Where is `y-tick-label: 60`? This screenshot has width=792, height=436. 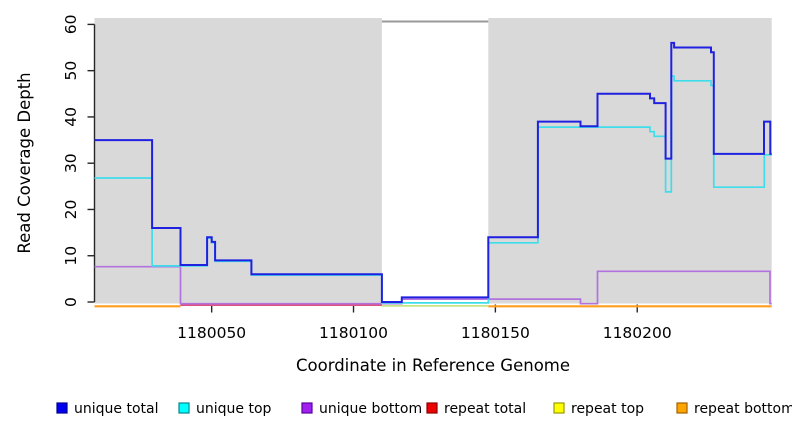
y-tick-label: 60 is located at coordinates (71, 25).